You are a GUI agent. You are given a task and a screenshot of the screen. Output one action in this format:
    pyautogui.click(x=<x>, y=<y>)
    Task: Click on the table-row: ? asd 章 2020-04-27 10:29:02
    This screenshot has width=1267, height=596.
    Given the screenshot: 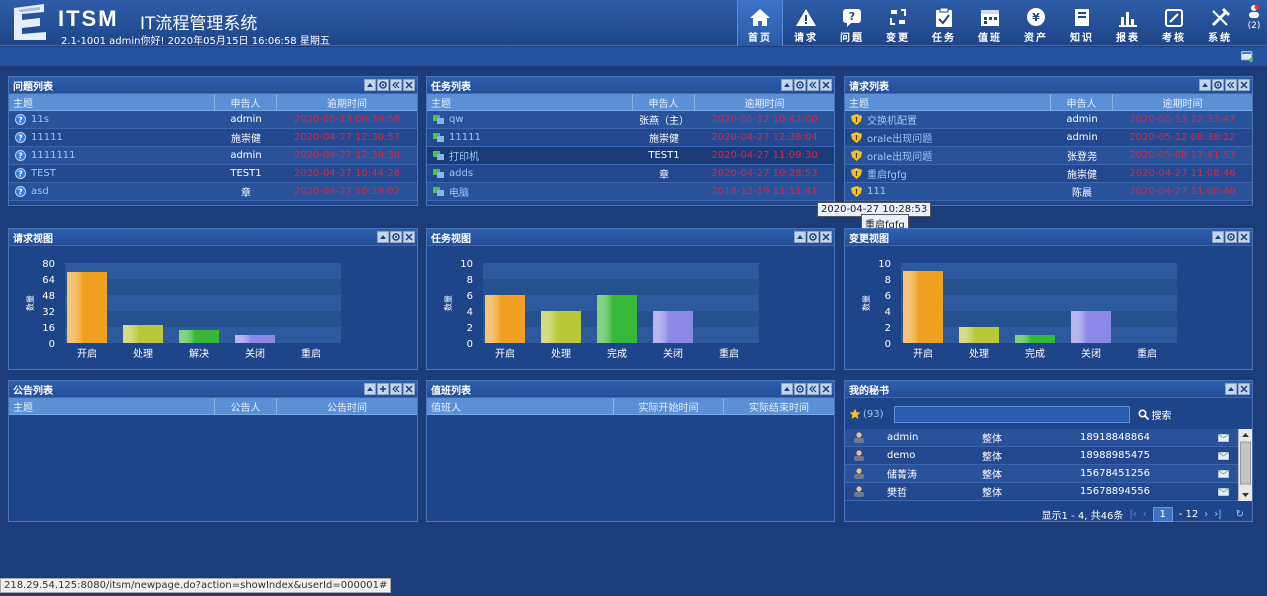 What is the action you would take?
    pyautogui.click(x=213, y=192)
    